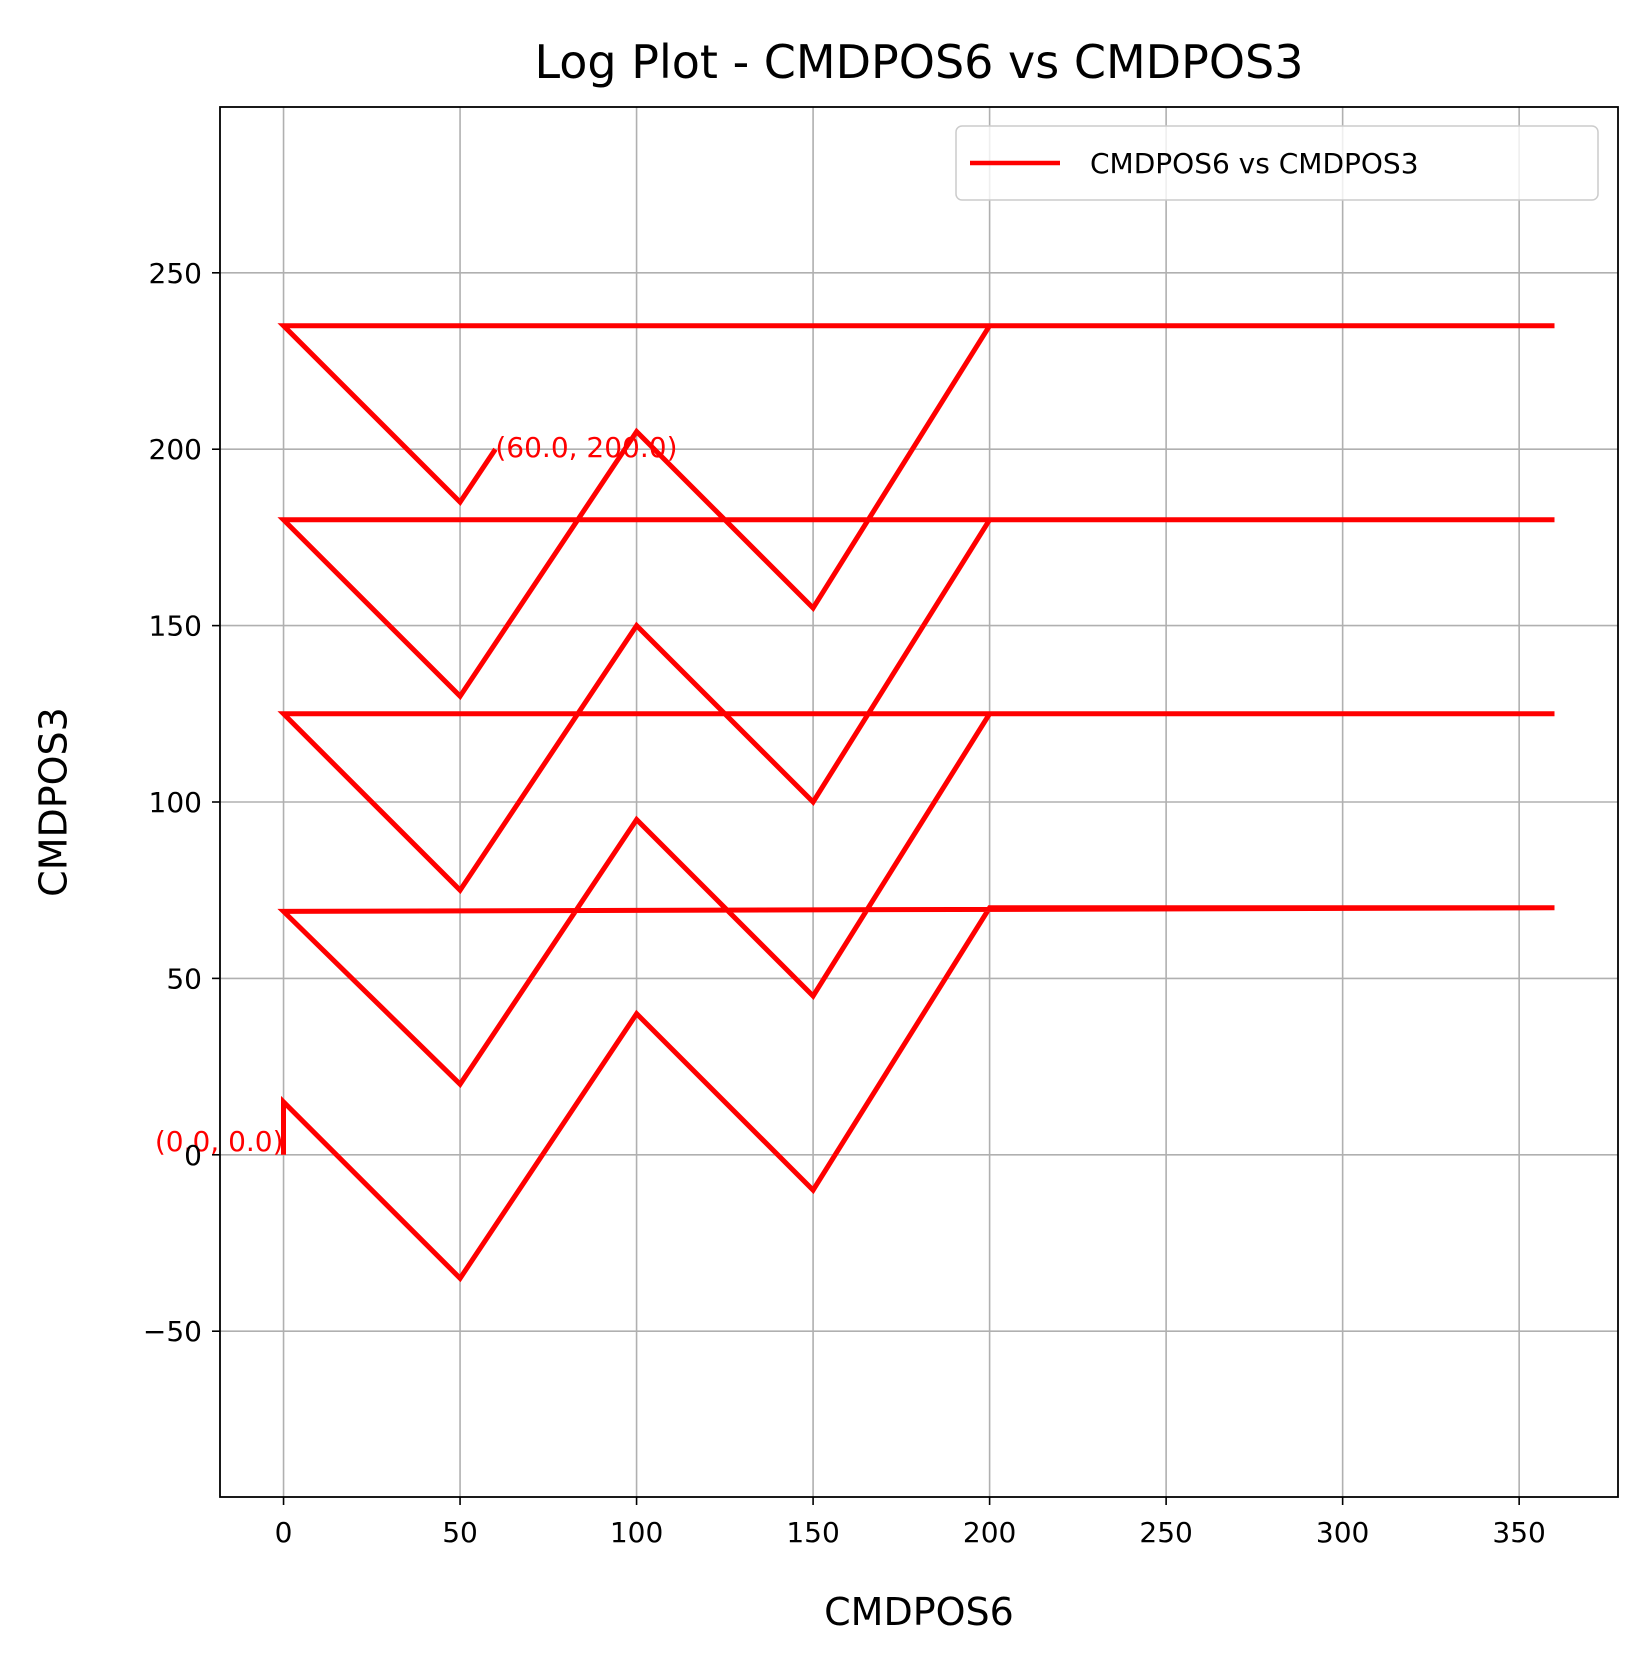 This screenshot has width=1645, height=1667. I want to click on y-axis-label: CMDPOS3, so click(54, 802).